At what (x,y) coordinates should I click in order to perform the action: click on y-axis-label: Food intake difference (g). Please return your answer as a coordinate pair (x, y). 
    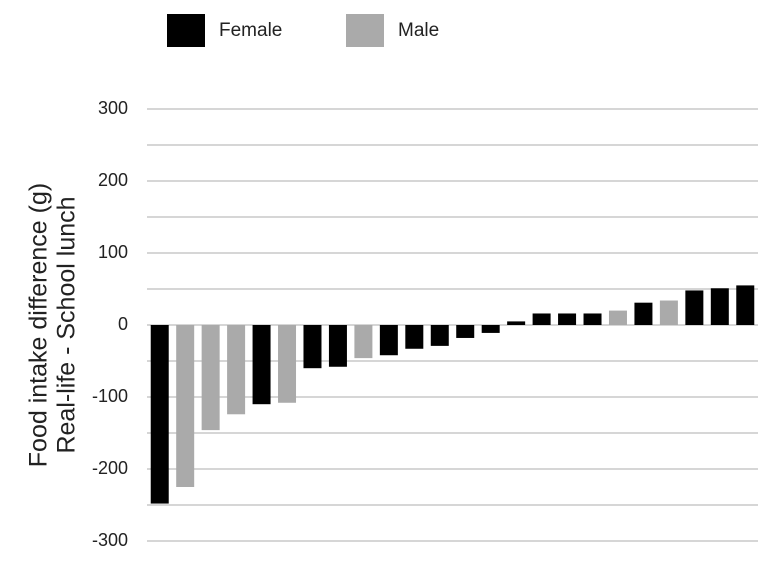
    Looking at the image, I should click on (39, 325).